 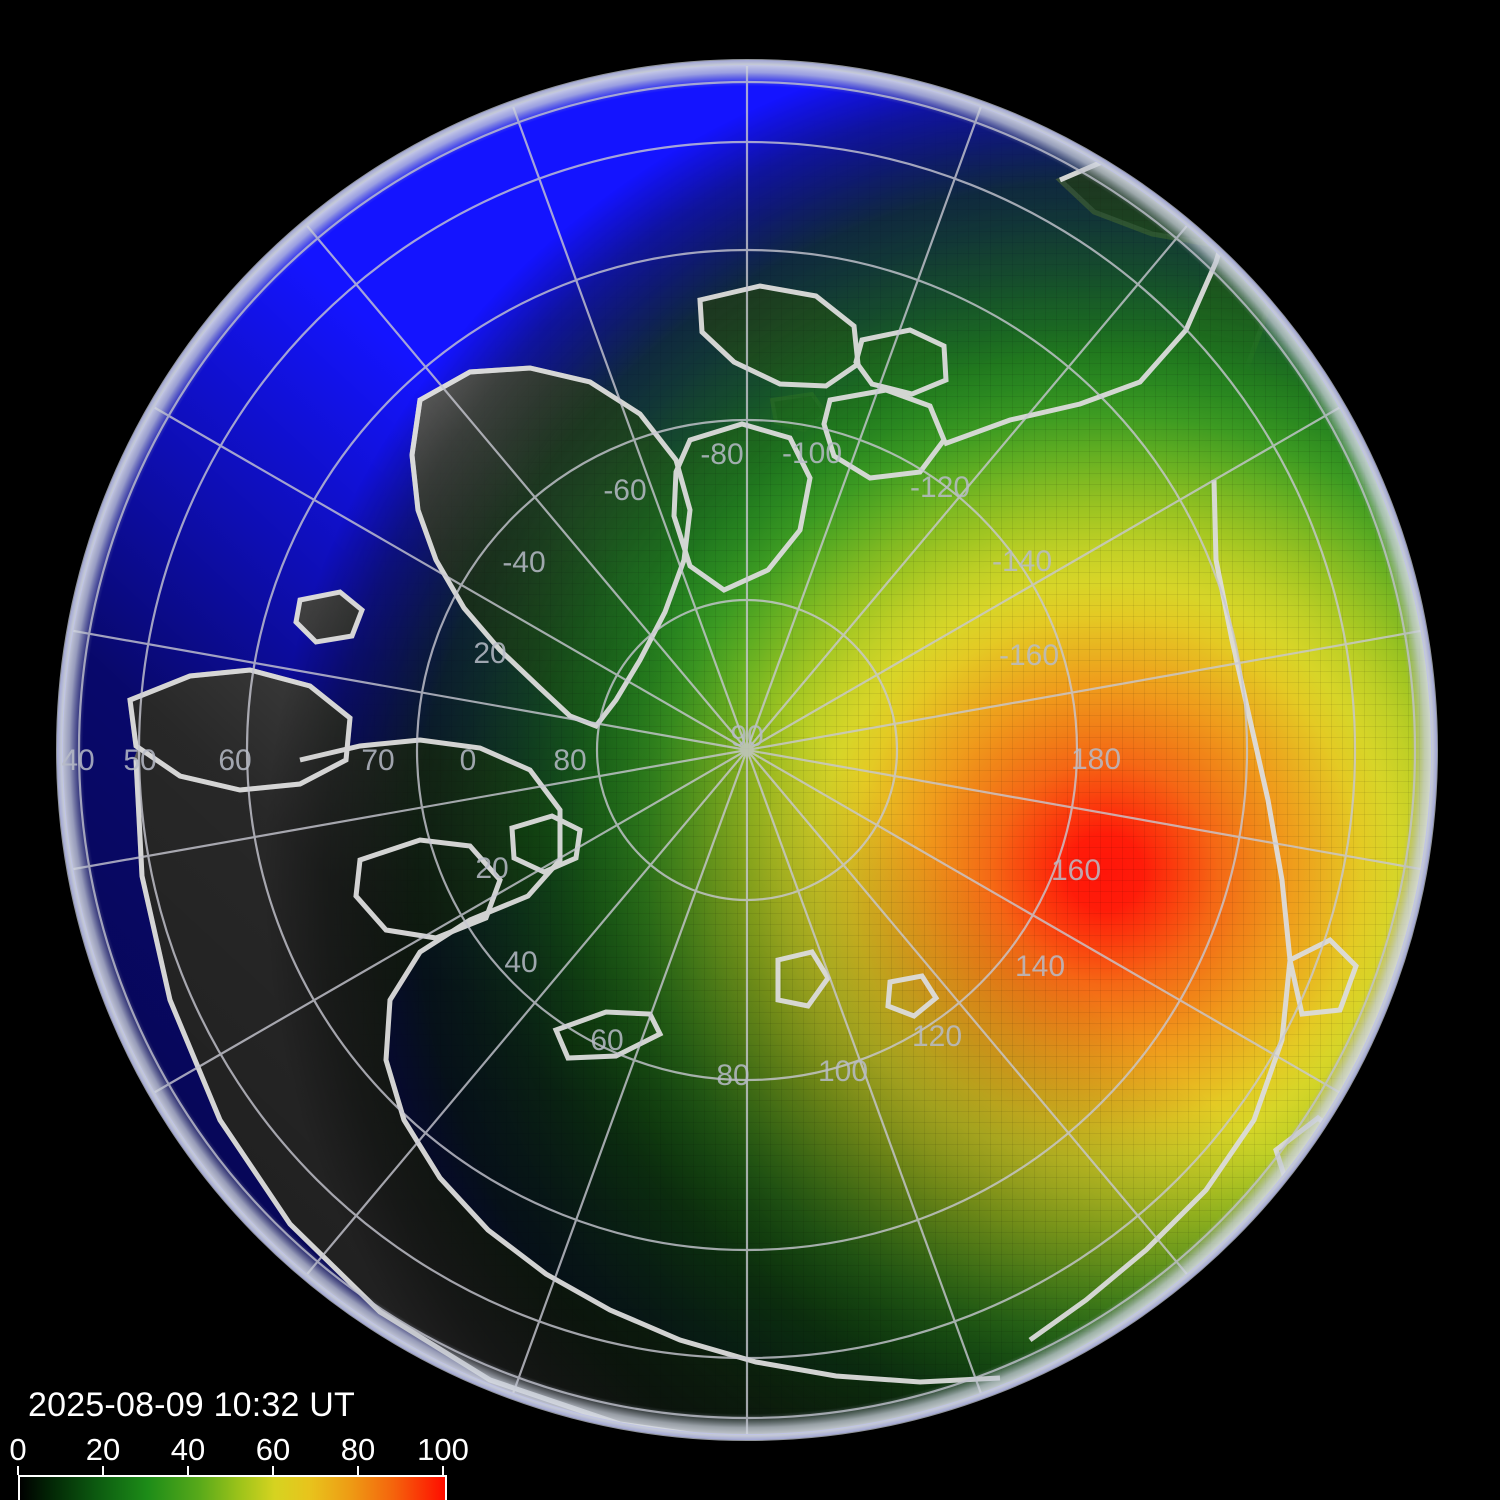 What do you see at coordinates (238, 1449) in the screenshot?
I see `colorbar-tick-labels: 0 20 40 60 80 100` at bounding box center [238, 1449].